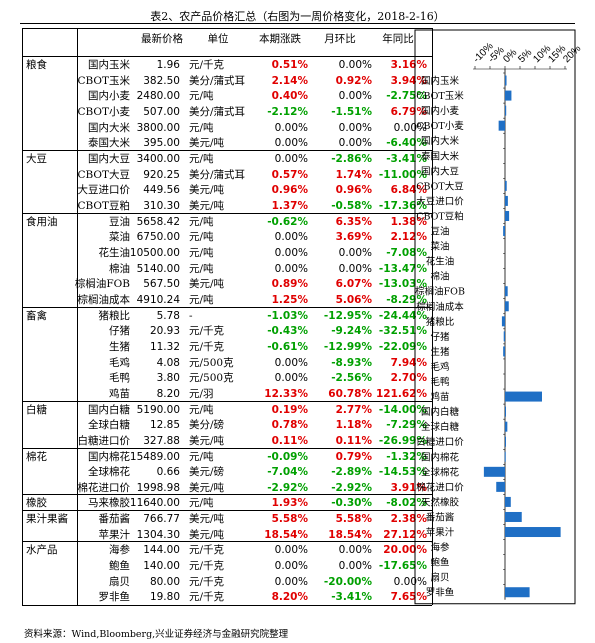 The width and height of the screenshot is (595, 643). What do you see at coordinates (406, 299) in the screenshot?
I see `year-change: -8.29%` at bounding box center [406, 299].